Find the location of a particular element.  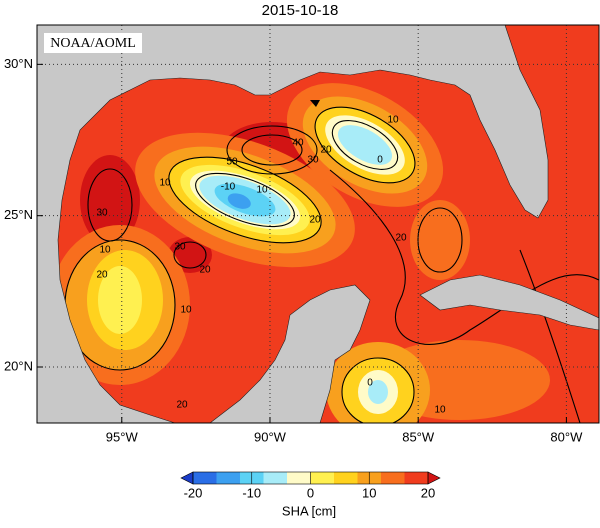

colorbar-tick-label: -20 is located at coordinates (193, 492).